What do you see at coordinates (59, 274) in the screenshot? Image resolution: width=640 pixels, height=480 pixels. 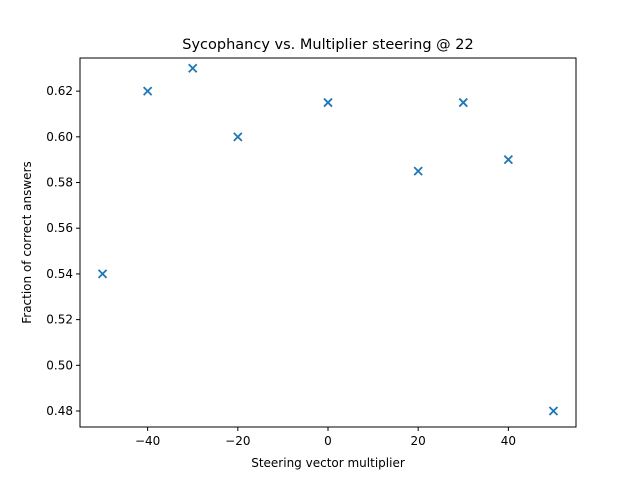 I see `y-tick-label: 0.54` at bounding box center [59, 274].